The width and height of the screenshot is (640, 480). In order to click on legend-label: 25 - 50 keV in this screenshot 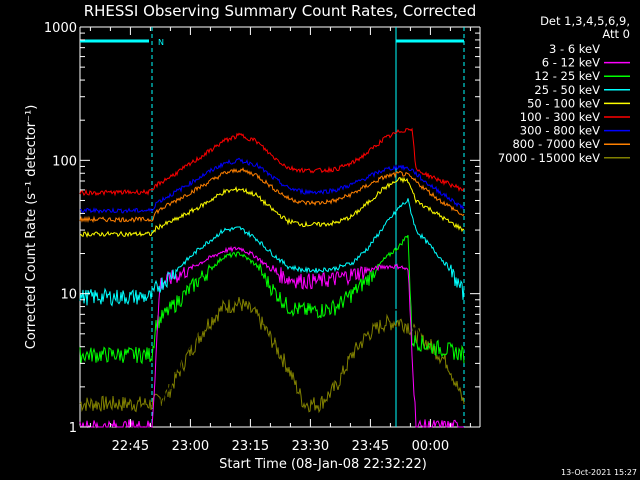, I will do `click(567, 90)`.